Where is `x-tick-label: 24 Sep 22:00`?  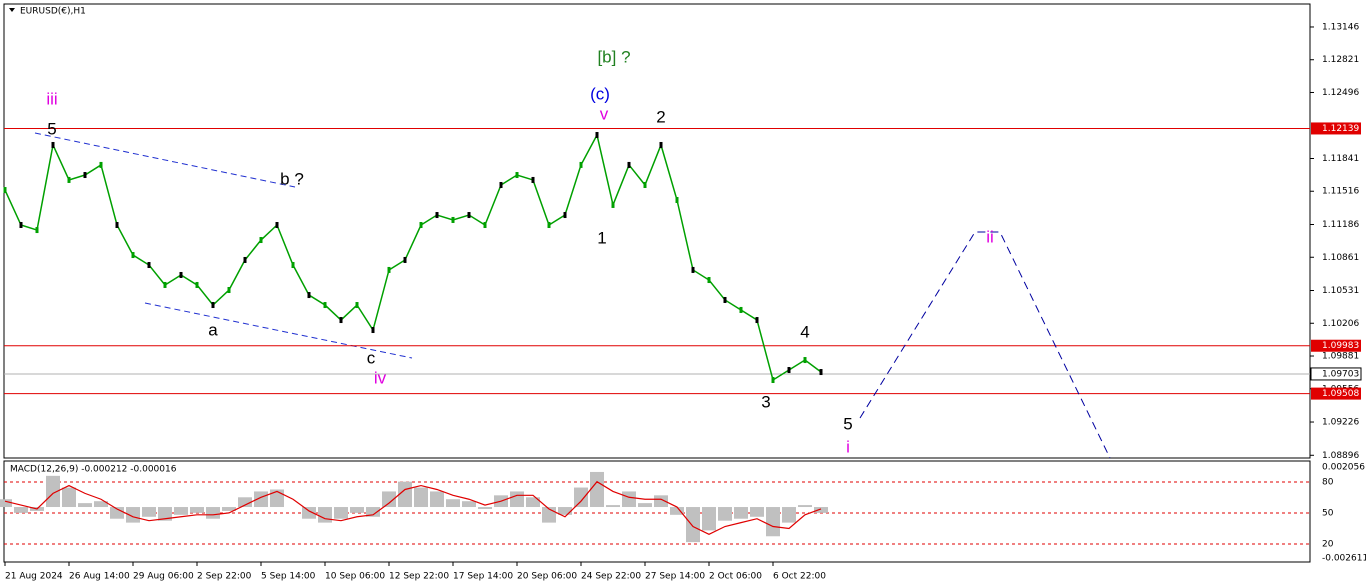 x-tick-label: 24 Sep 22:00 is located at coordinates (611, 577).